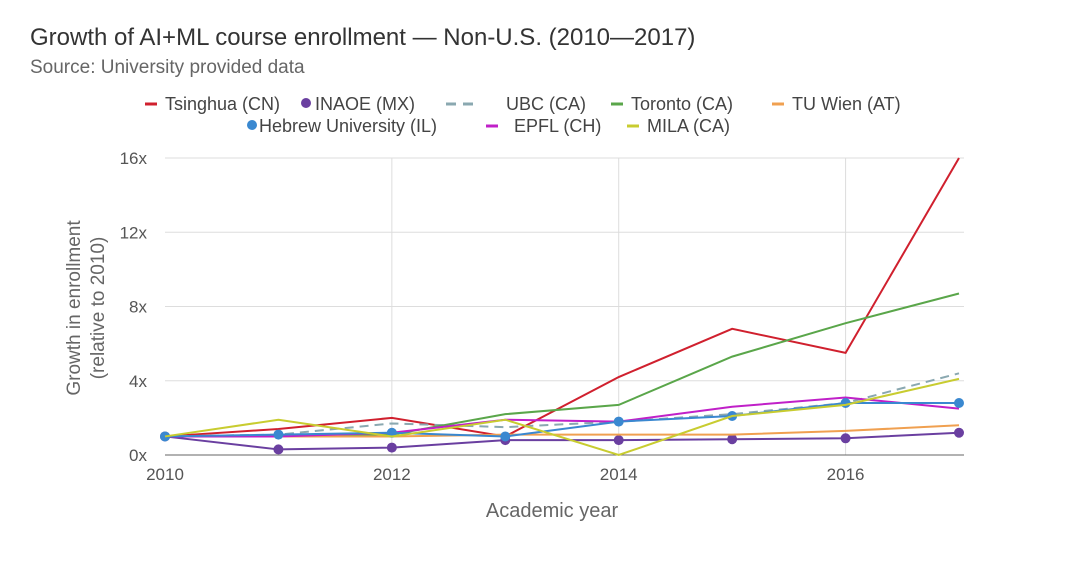 The width and height of the screenshot is (1080, 576). I want to click on legend-label: Toronto (CA), so click(682, 104).